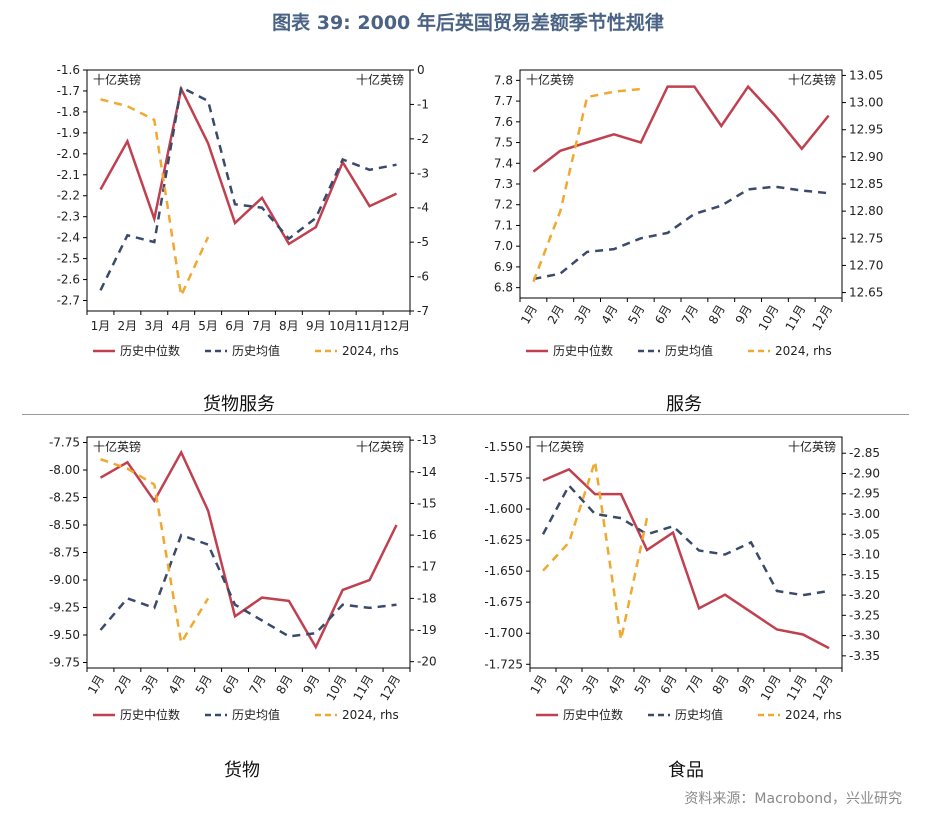  I want to click on left-tick-label: -1.600, so click(503, 509).